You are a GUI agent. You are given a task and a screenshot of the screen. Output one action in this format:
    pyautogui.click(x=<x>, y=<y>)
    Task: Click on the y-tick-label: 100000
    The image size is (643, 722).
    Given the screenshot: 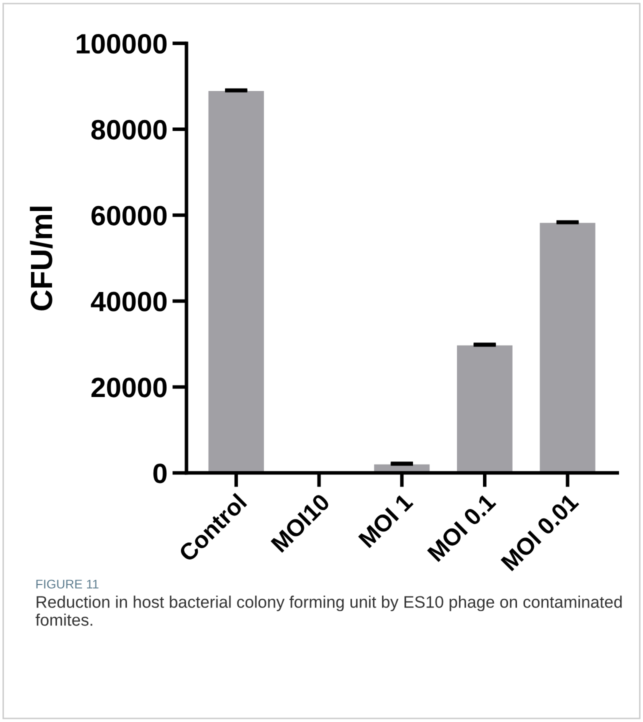 What is the action you would take?
    pyautogui.click(x=121, y=44)
    